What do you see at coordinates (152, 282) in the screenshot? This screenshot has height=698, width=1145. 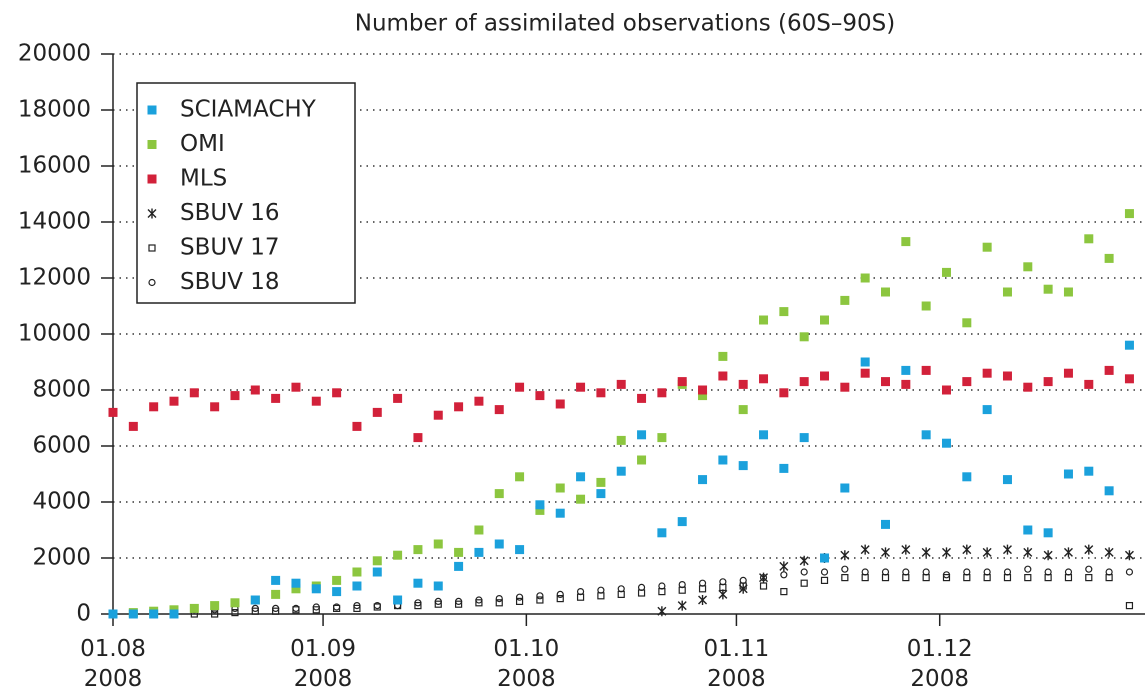 I see `legend-marker` at bounding box center [152, 282].